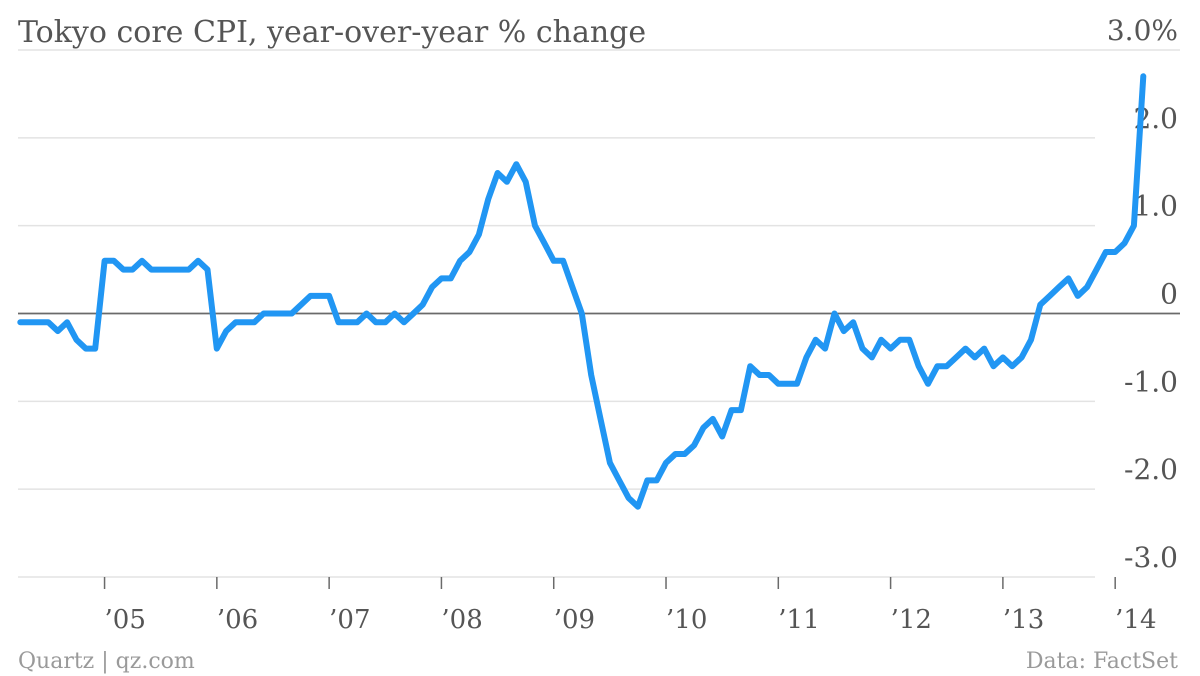 The height and width of the screenshot is (676, 1200). Describe the element at coordinates (332, 32) in the screenshot. I see `chart-title: Tokyo core CPI, year-over-year % change` at that location.